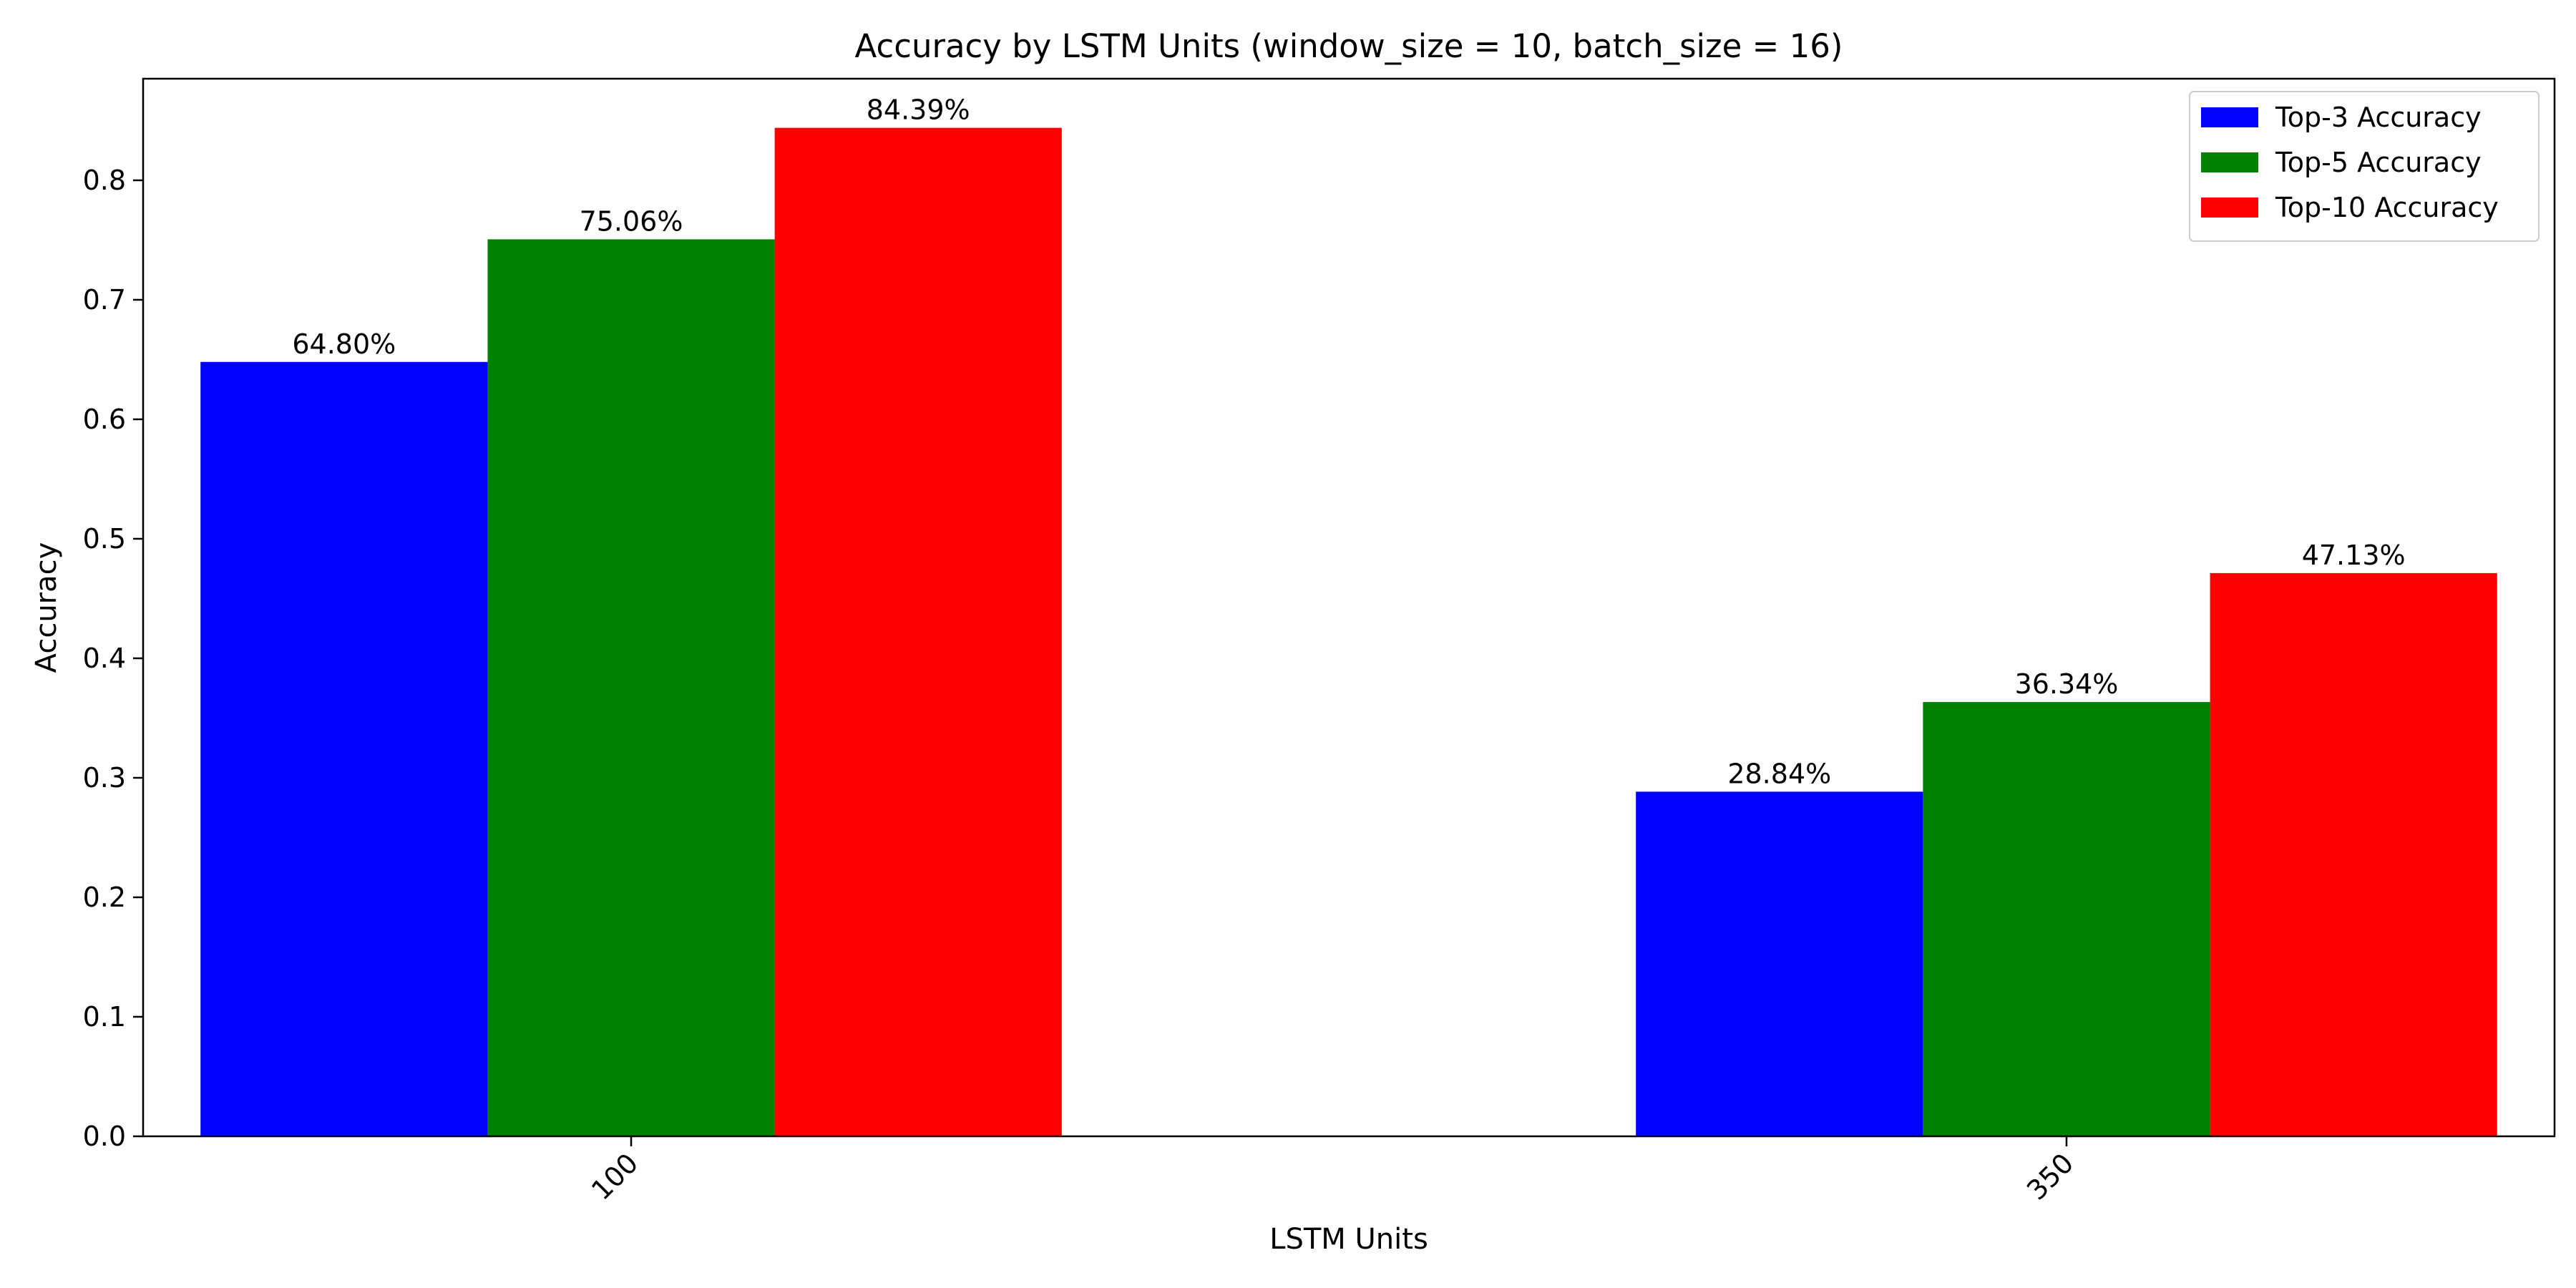  Describe the element at coordinates (104, 778) in the screenshot. I see `y-tick-label: 0.3` at that location.